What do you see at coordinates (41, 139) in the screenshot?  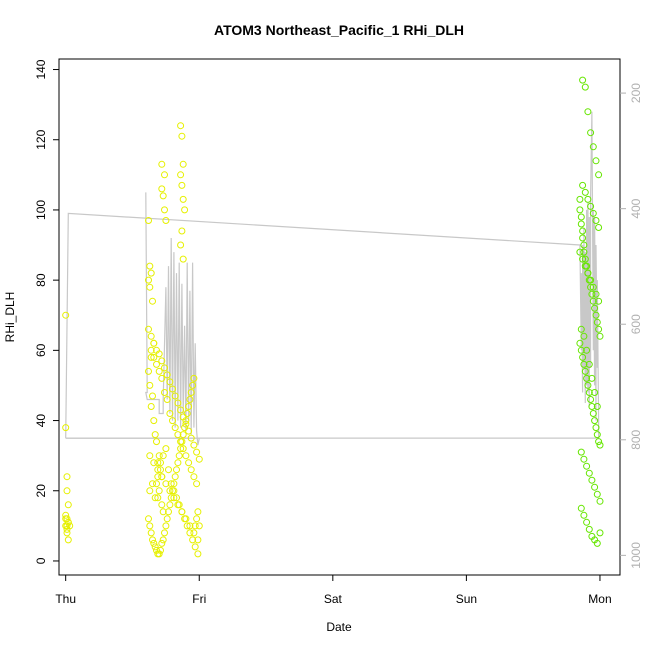 I see `y-tick-label: 120` at bounding box center [41, 139].